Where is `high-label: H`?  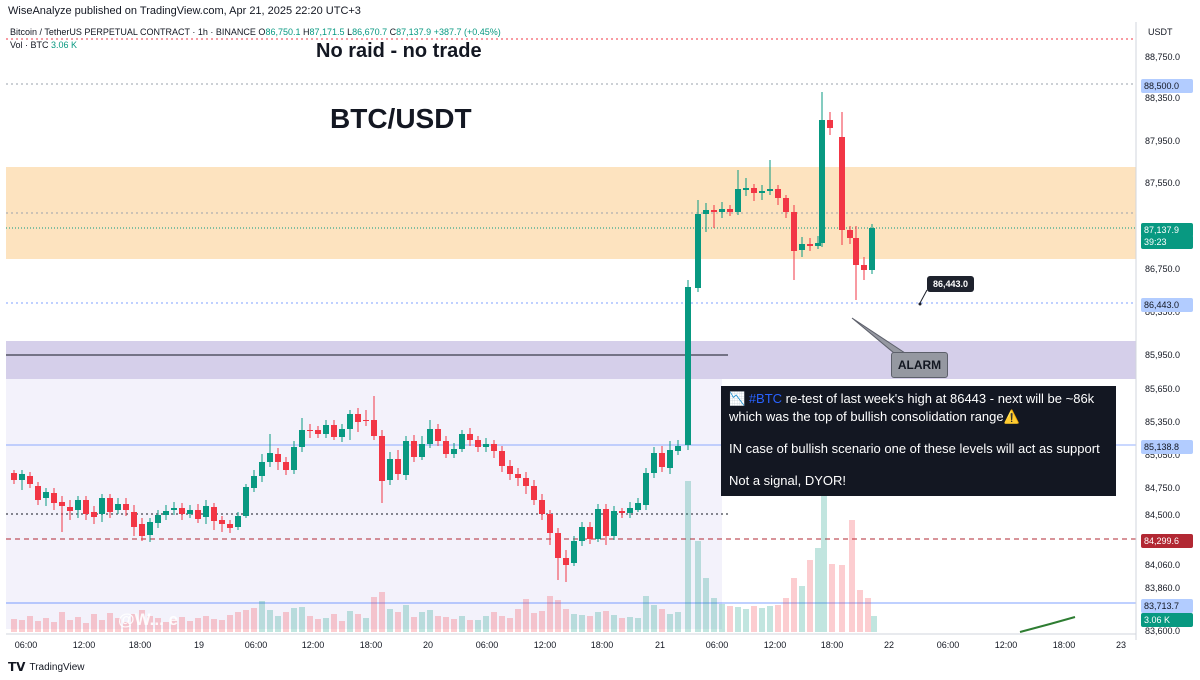
high-label: H is located at coordinates (306, 32).